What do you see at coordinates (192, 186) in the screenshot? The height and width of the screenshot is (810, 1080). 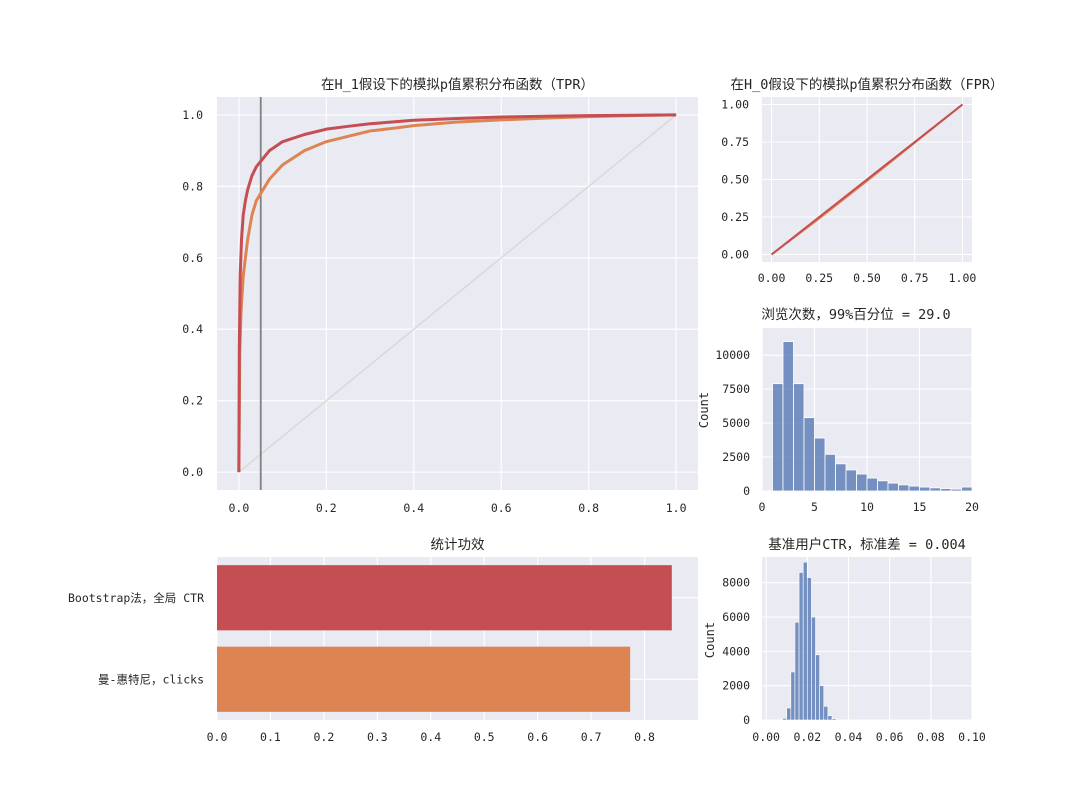 I see `y-tick-label: 0.8` at bounding box center [192, 186].